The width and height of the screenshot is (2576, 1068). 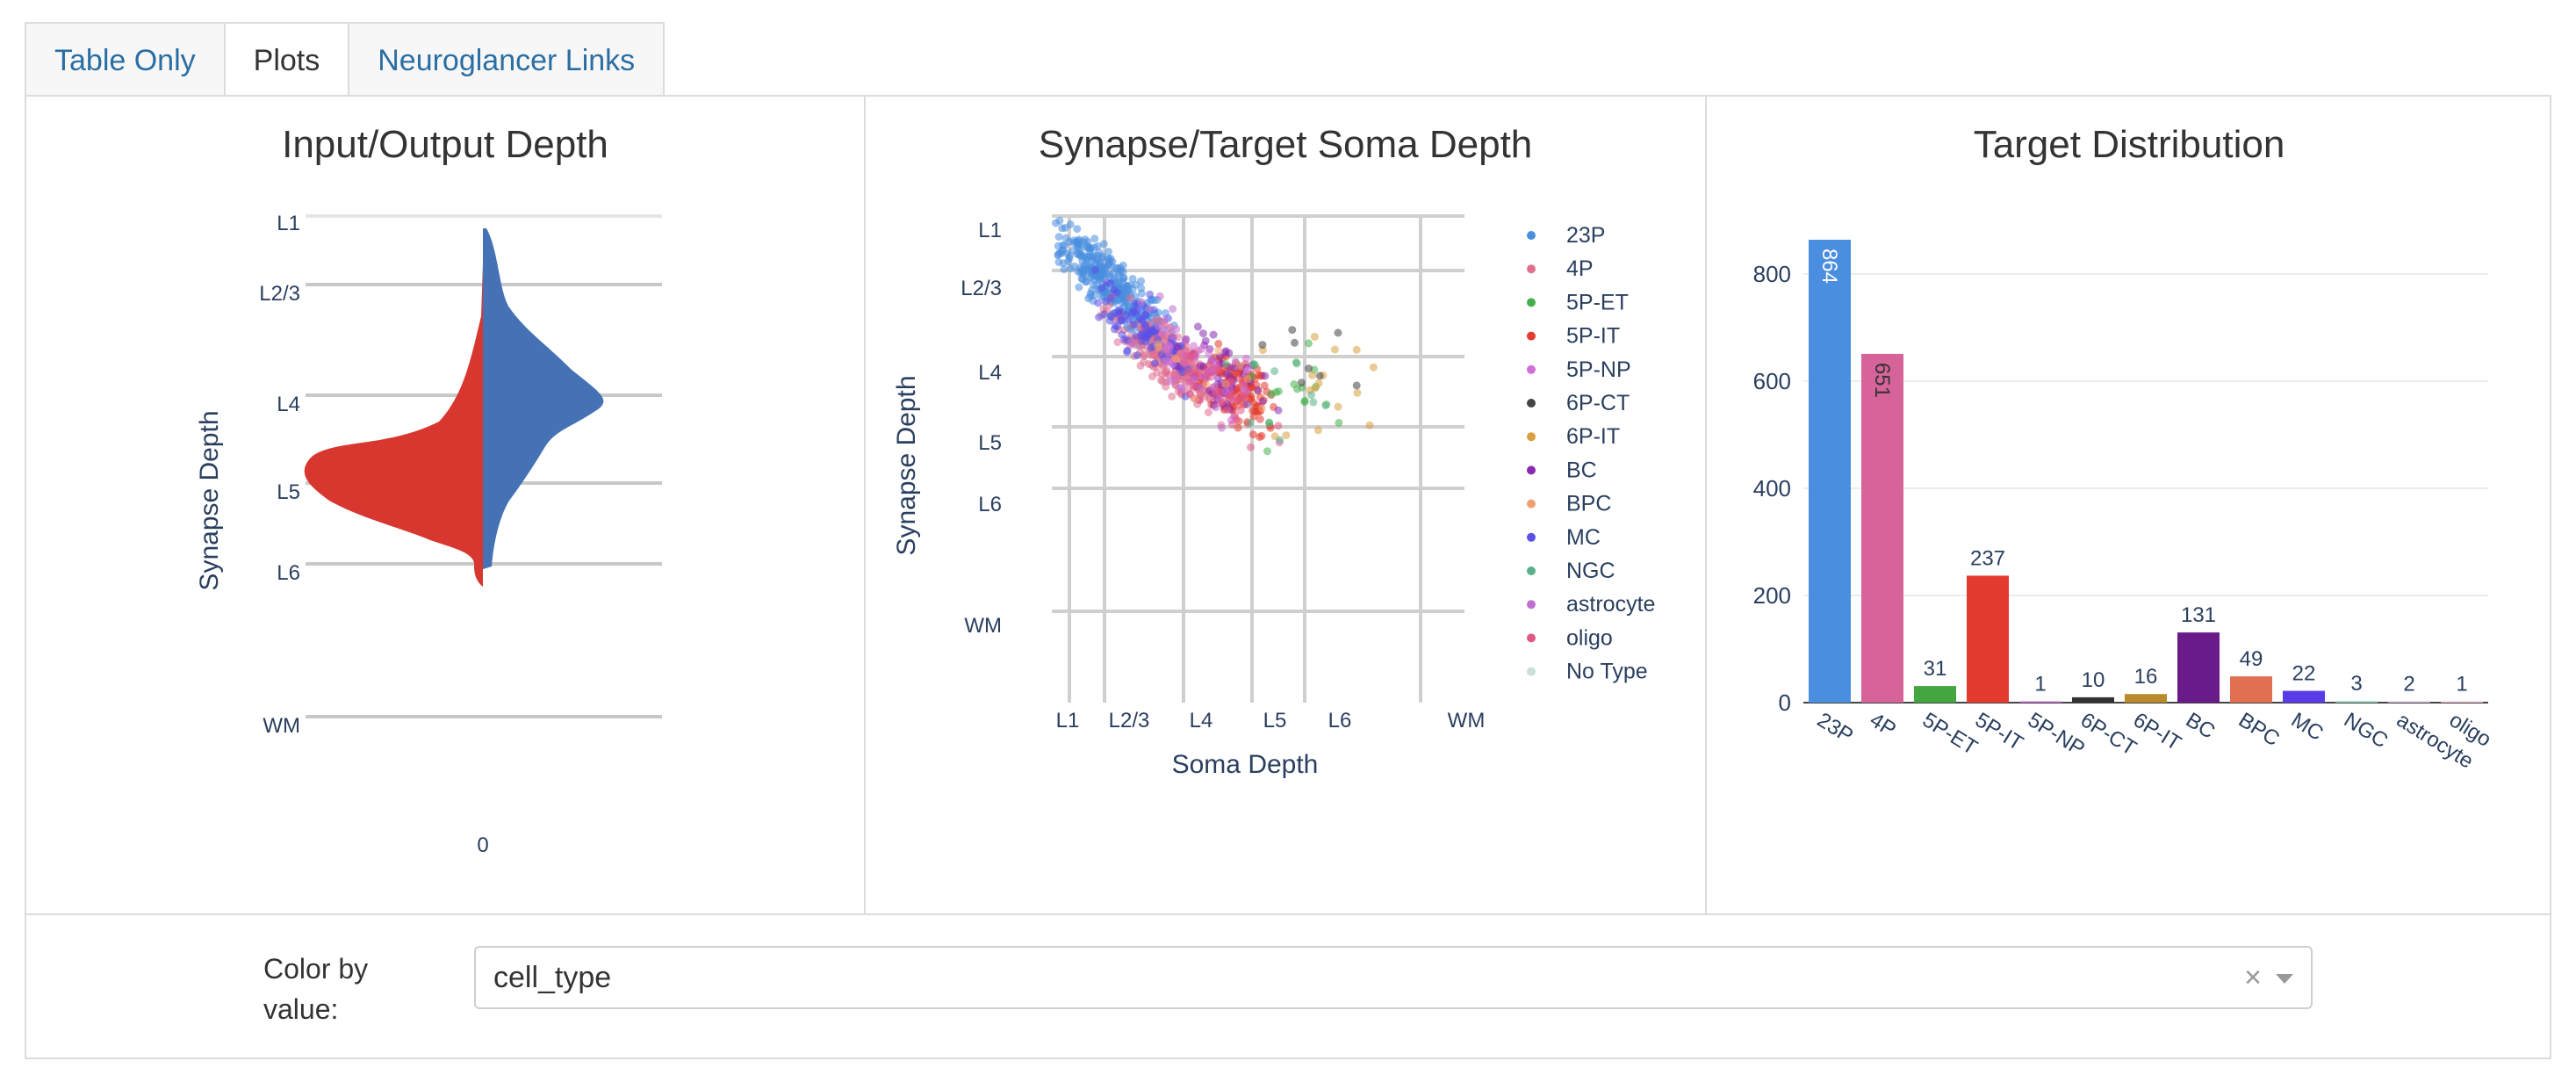 What do you see at coordinates (2108, 734) in the screenshot?
I see `bar-x-tick: 6P-CT` at bounding box center [2108, 734].